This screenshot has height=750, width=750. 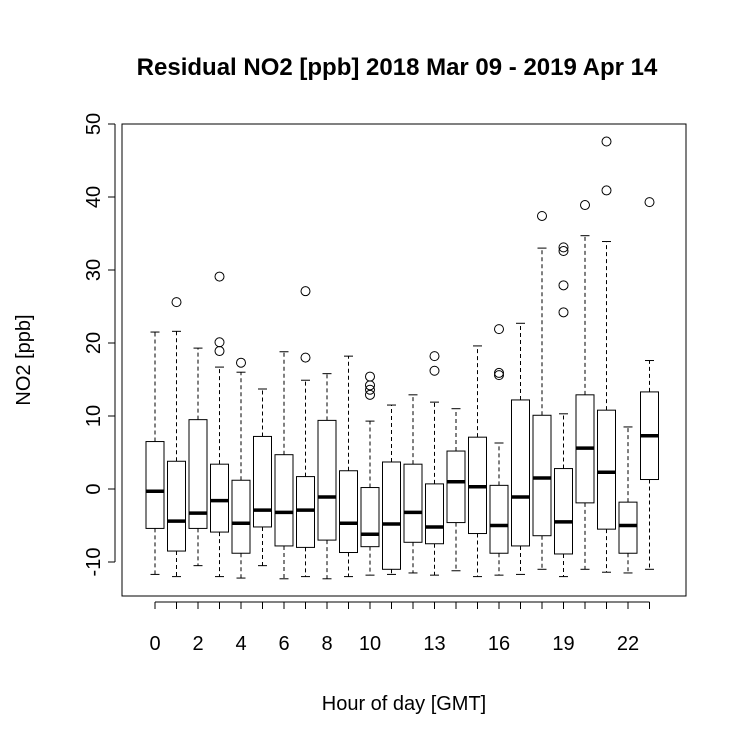 I want to click on x-tick-label: 13, so click(x=434, y=644).